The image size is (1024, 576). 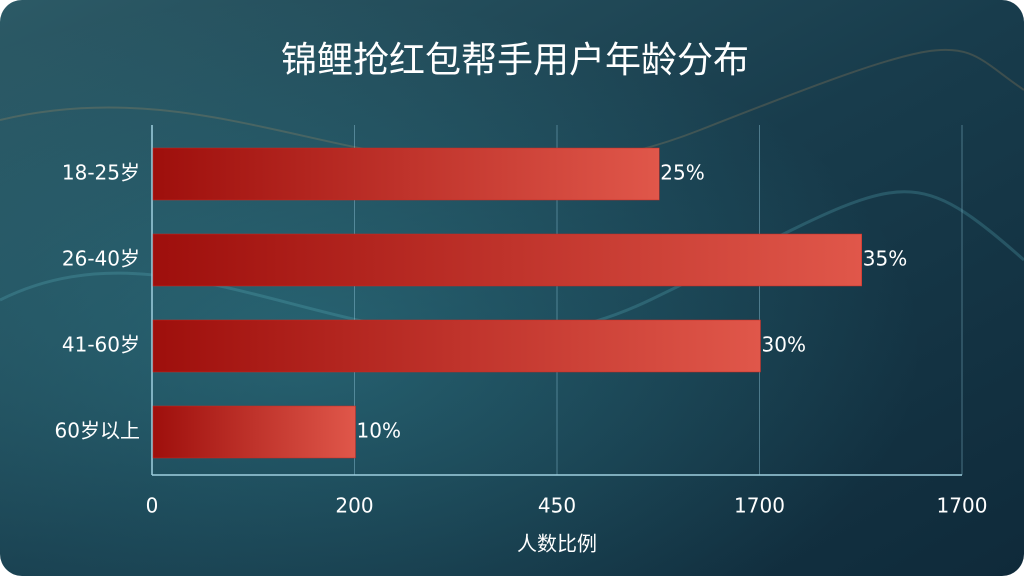 What do you see at coordinates (101, 259) in the screenshot?
I see `y-tick-label: 26-40岁` at bounding box center [101, 259].